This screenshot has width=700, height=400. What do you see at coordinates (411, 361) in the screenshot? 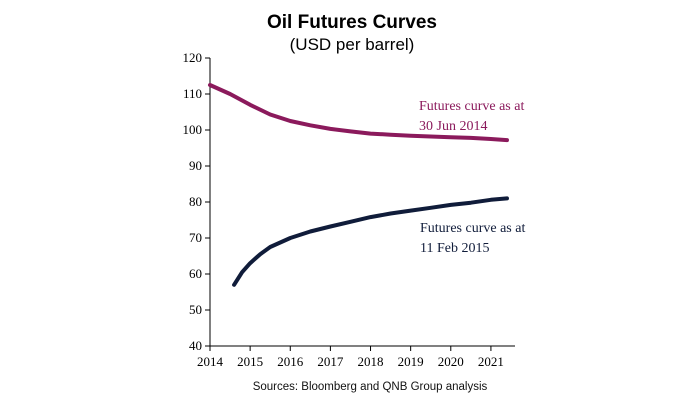
I see `x-tick-label: 2019` at bounding box center [411, 361].